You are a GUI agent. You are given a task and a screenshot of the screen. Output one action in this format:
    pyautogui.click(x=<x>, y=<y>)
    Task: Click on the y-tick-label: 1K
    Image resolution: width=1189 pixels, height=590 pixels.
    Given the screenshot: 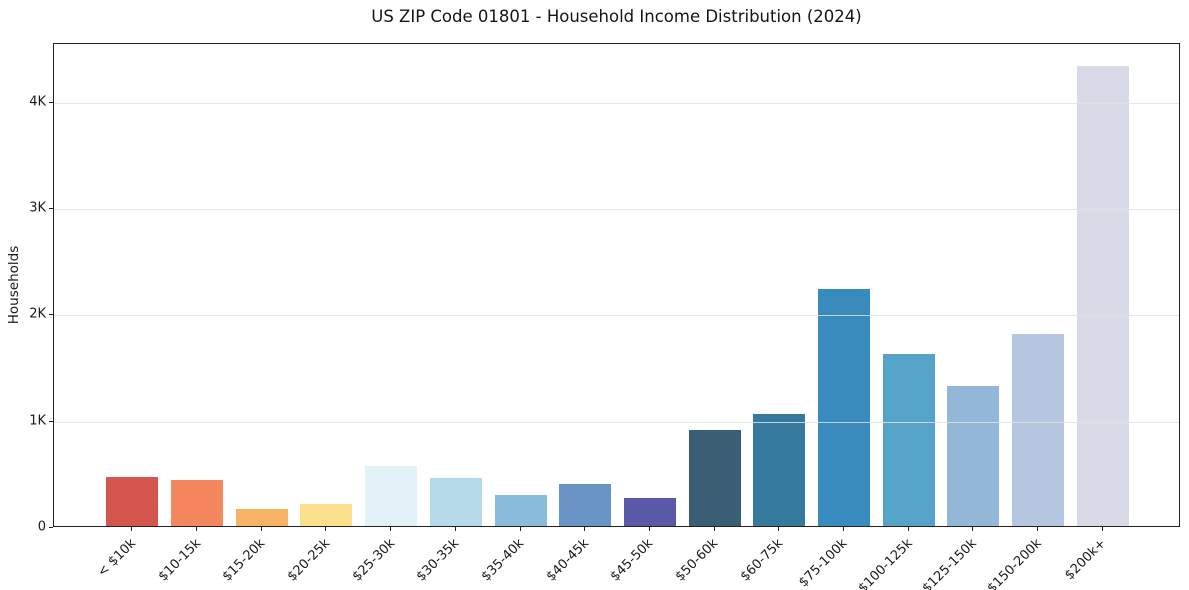 What is the action you would take?
    pyautogui.click(x=37, y=421)
    